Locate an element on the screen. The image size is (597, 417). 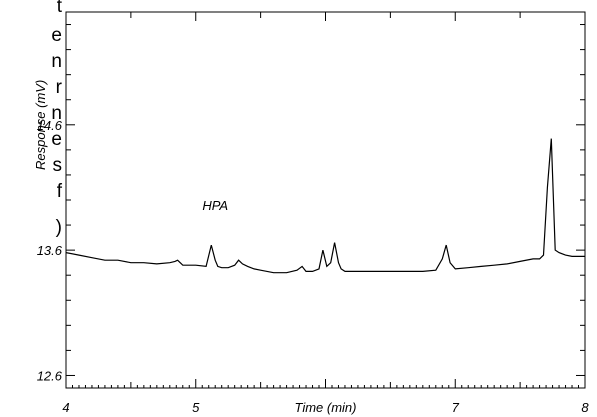
y-tick-label: 12.6 is located at coordinates (50, 375).